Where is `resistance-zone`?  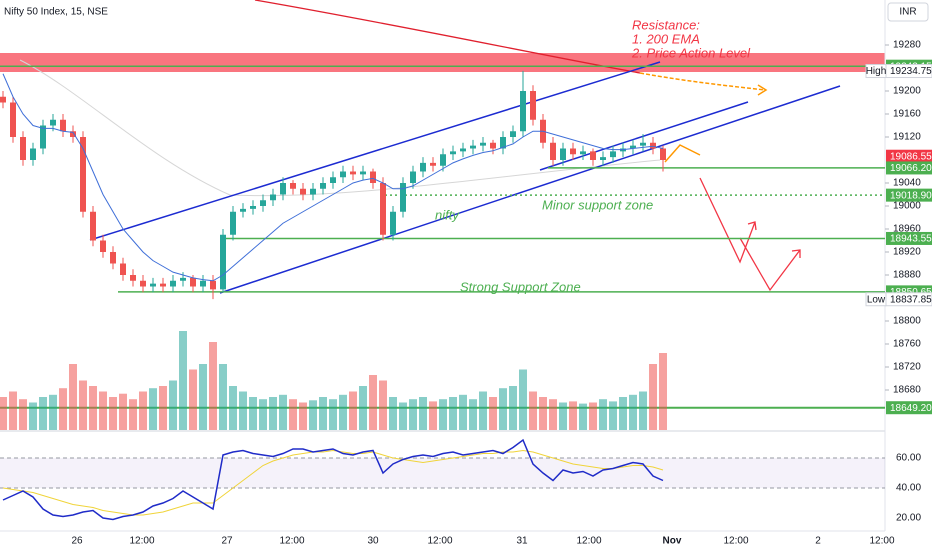 resistance-zone is located at coordinates (442, 62).